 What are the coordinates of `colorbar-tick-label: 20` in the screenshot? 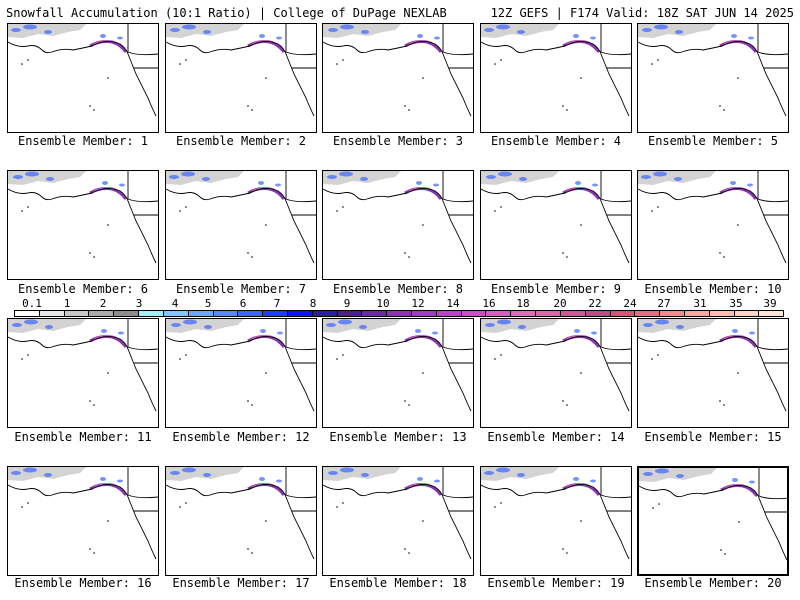 It's located at (560, 303).